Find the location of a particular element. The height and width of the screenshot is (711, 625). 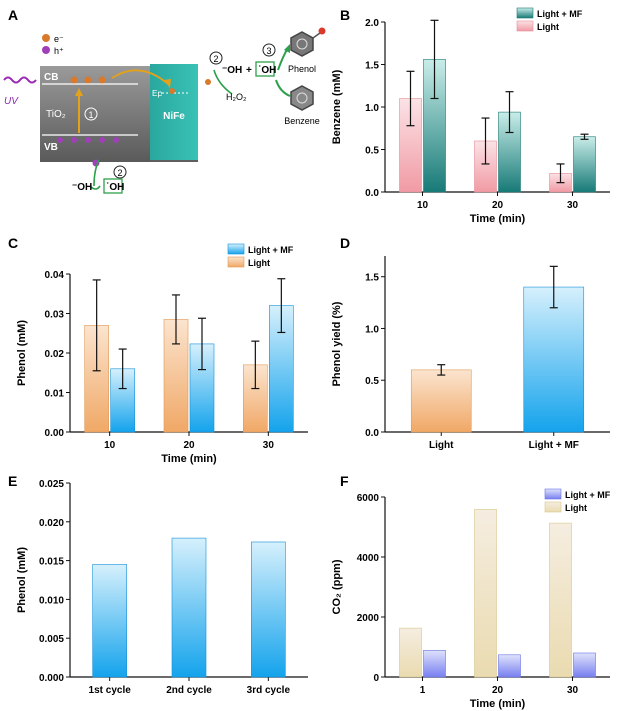

phenol-oxygen-icon is located at coordinates (322, 31).